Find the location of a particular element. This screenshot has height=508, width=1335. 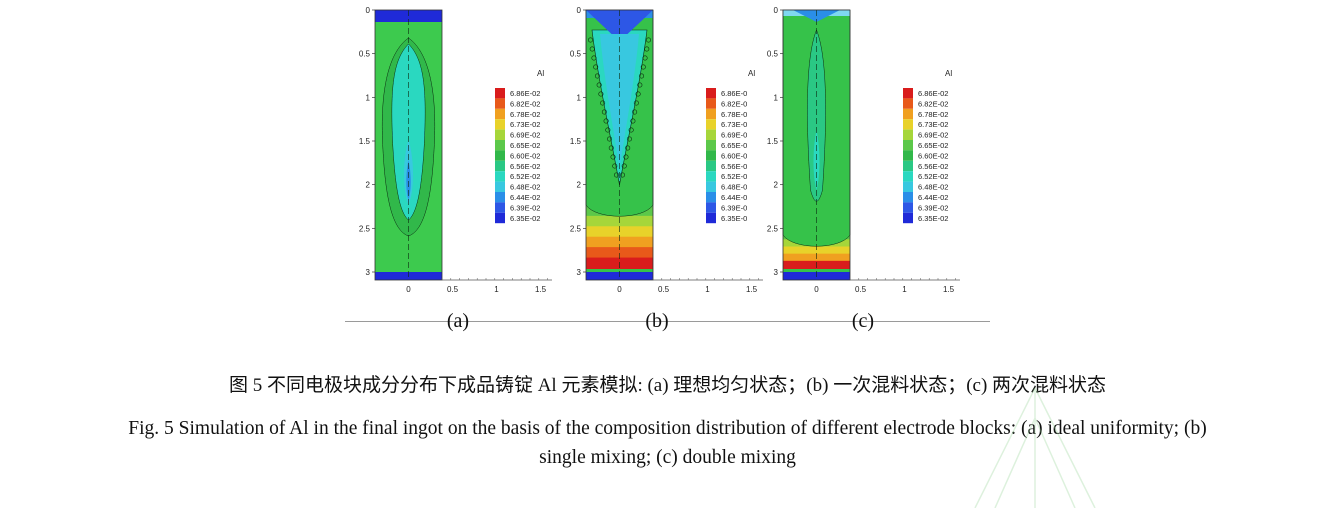

panel-b-label: (b) is located at coordinates (657, 321).